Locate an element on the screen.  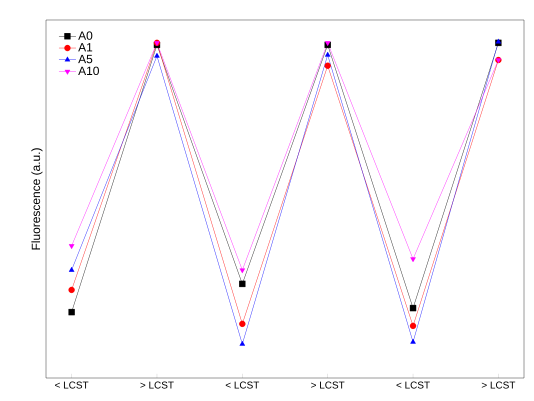
legend-label: A0 is located at coordinates (85, 35).